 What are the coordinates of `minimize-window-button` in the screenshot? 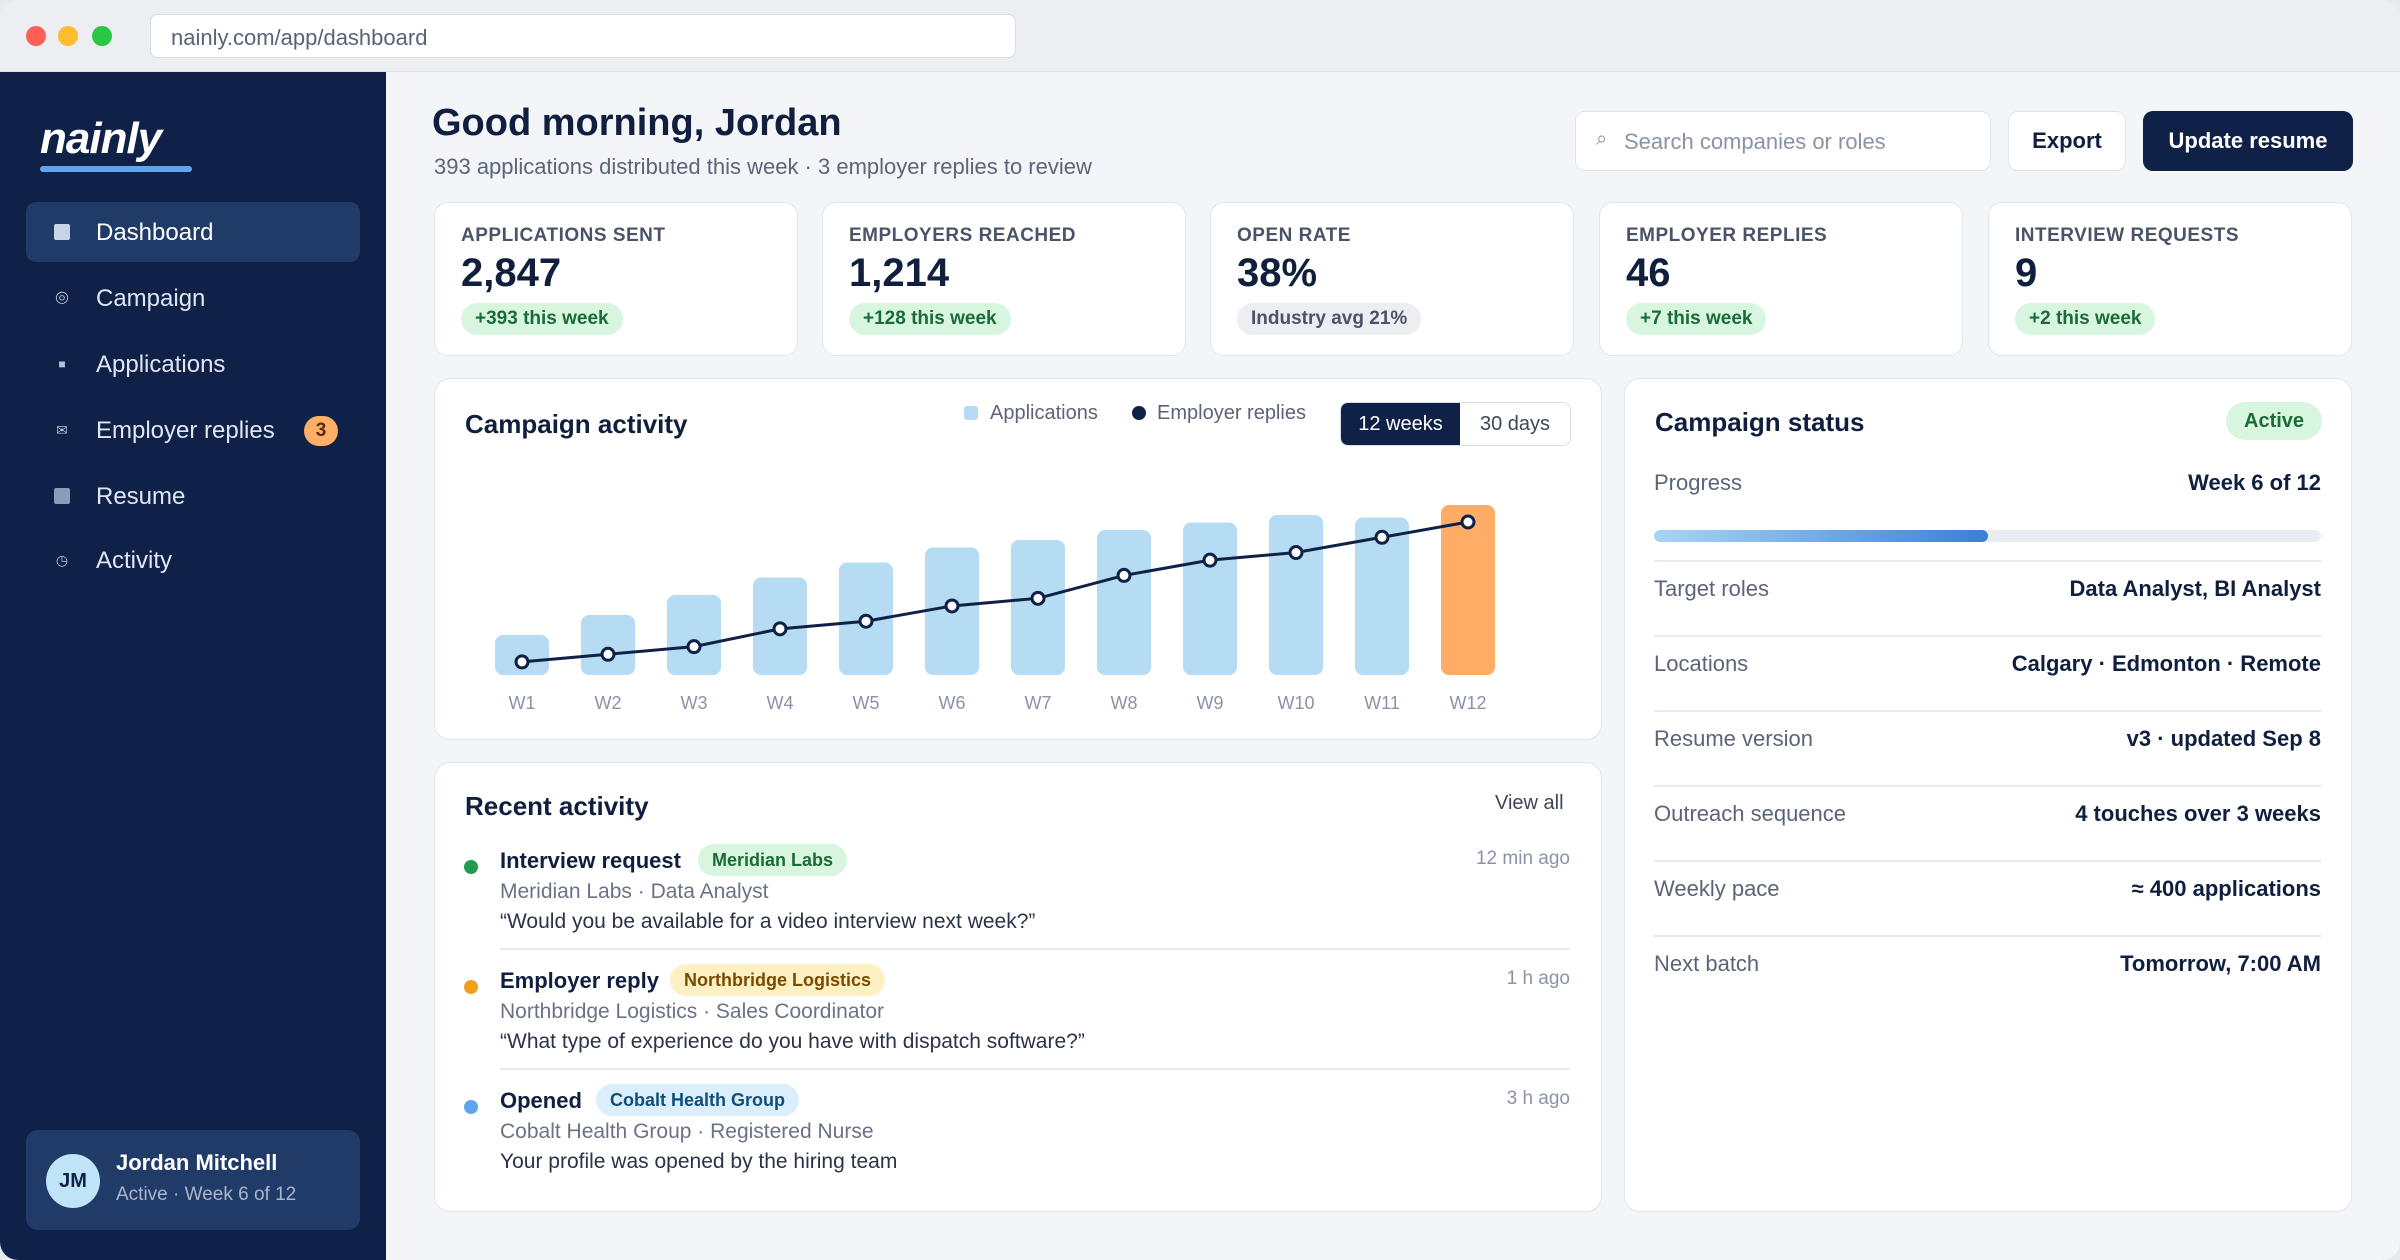 It's located at (68, 36).